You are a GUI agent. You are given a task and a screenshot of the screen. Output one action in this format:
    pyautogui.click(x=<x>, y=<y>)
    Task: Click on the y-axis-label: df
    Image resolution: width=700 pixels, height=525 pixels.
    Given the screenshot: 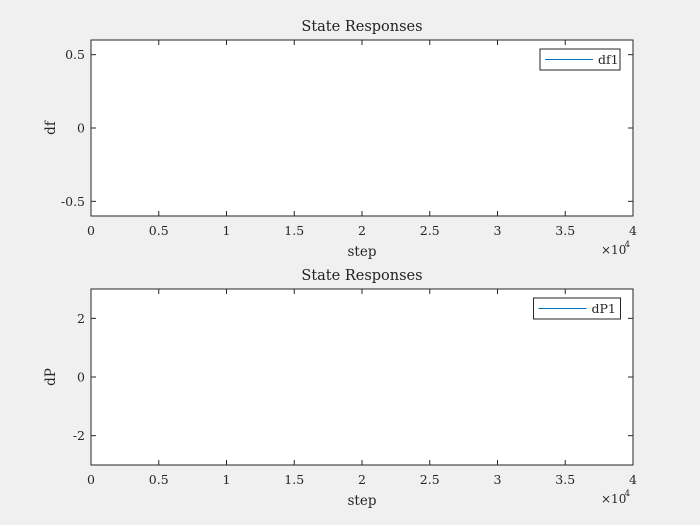 What is the action you would take?
    pyautogui.click(x=51, y=127)
    